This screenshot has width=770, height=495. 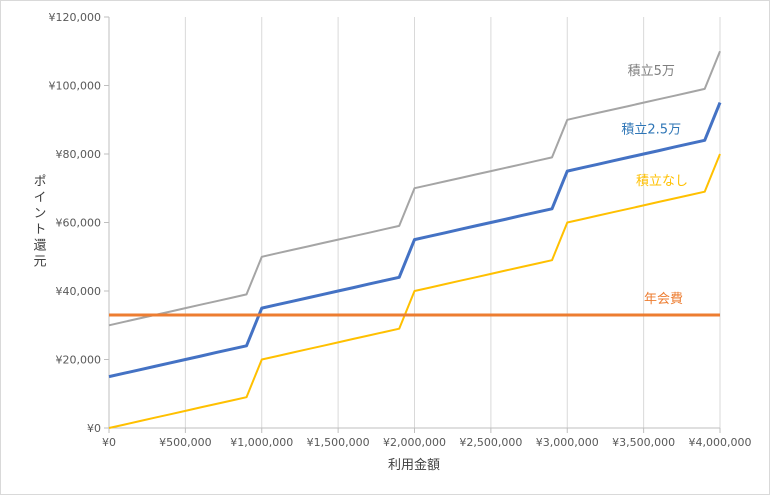 What do you see at coordinates (651, 71) in the screenshot?
I see `series-label-tsumitate-5man: 積立5万` at bounding box center [651, 71].